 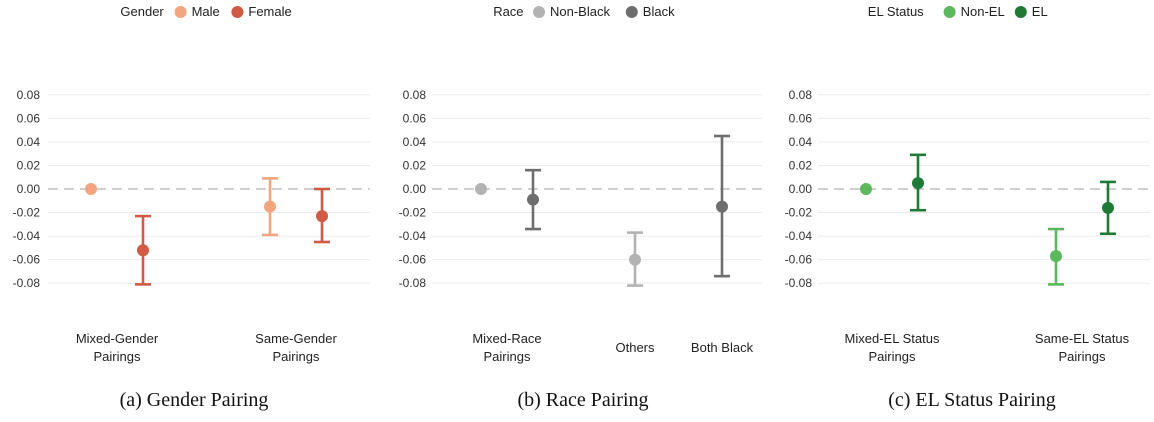 What do you see at coordinates (972, 400) in the screenshot?
I see `panel-caption: (c) EL Status Pairing` at bounding box center [972, 400].